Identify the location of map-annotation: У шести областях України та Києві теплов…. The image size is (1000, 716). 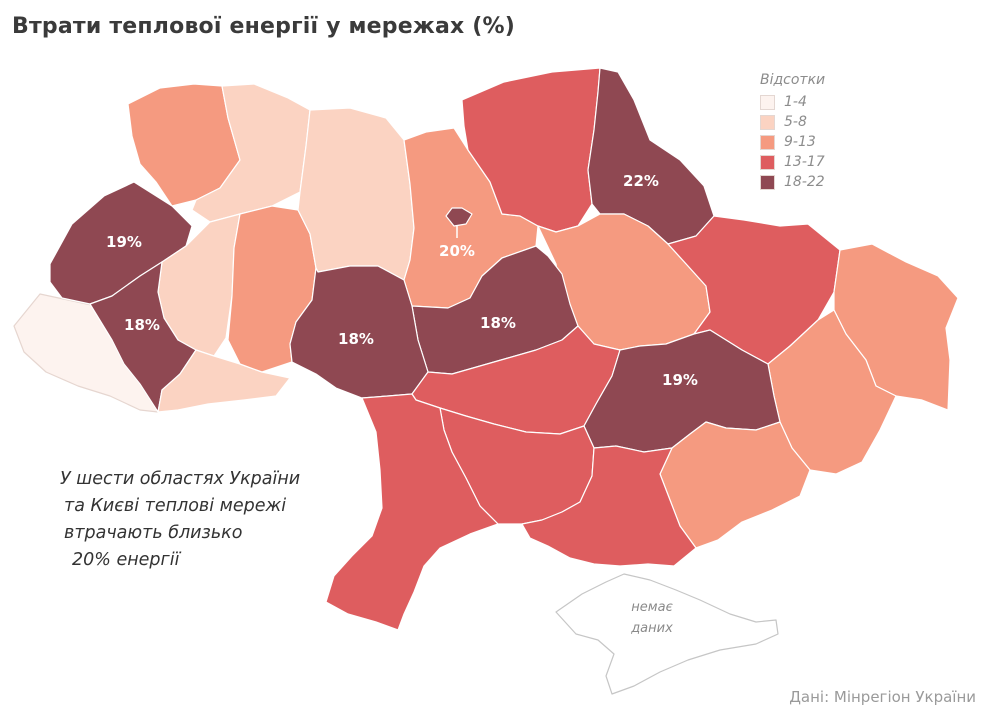
(205, 520).